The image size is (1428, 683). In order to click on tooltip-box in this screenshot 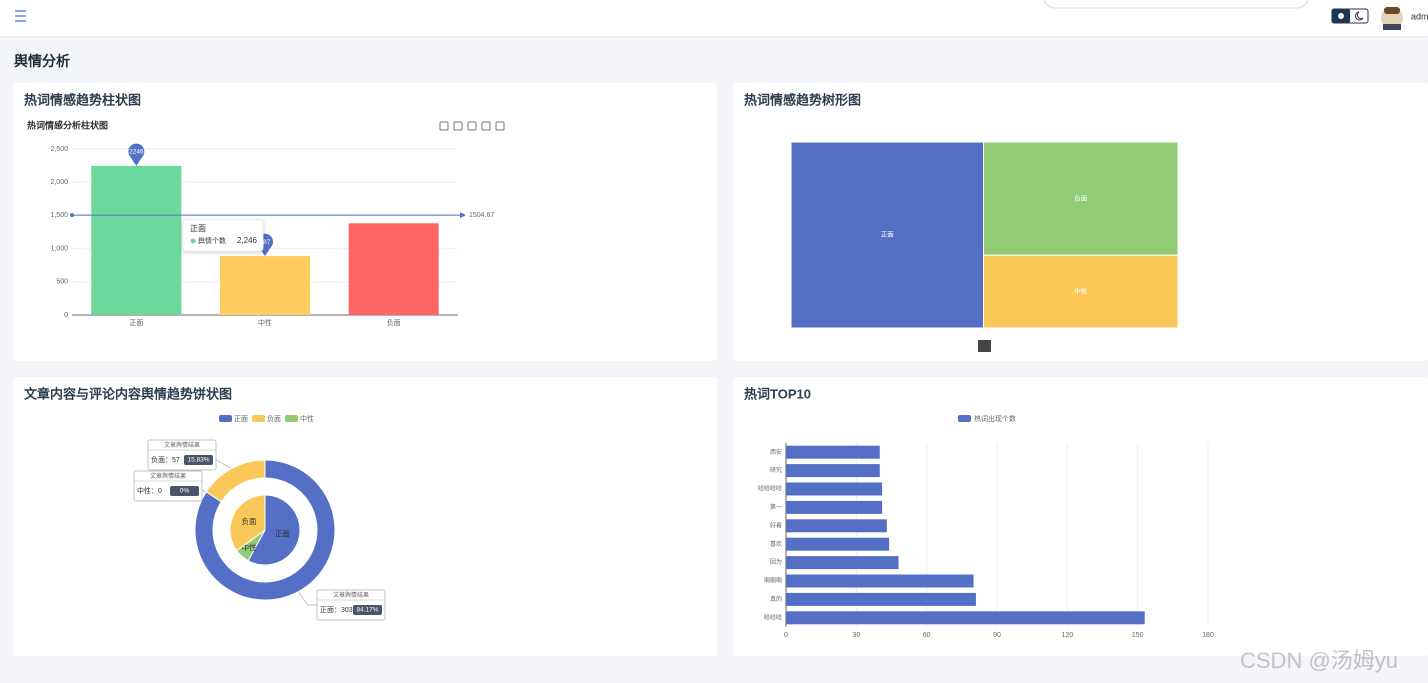, I will do `click(223, 235)`.